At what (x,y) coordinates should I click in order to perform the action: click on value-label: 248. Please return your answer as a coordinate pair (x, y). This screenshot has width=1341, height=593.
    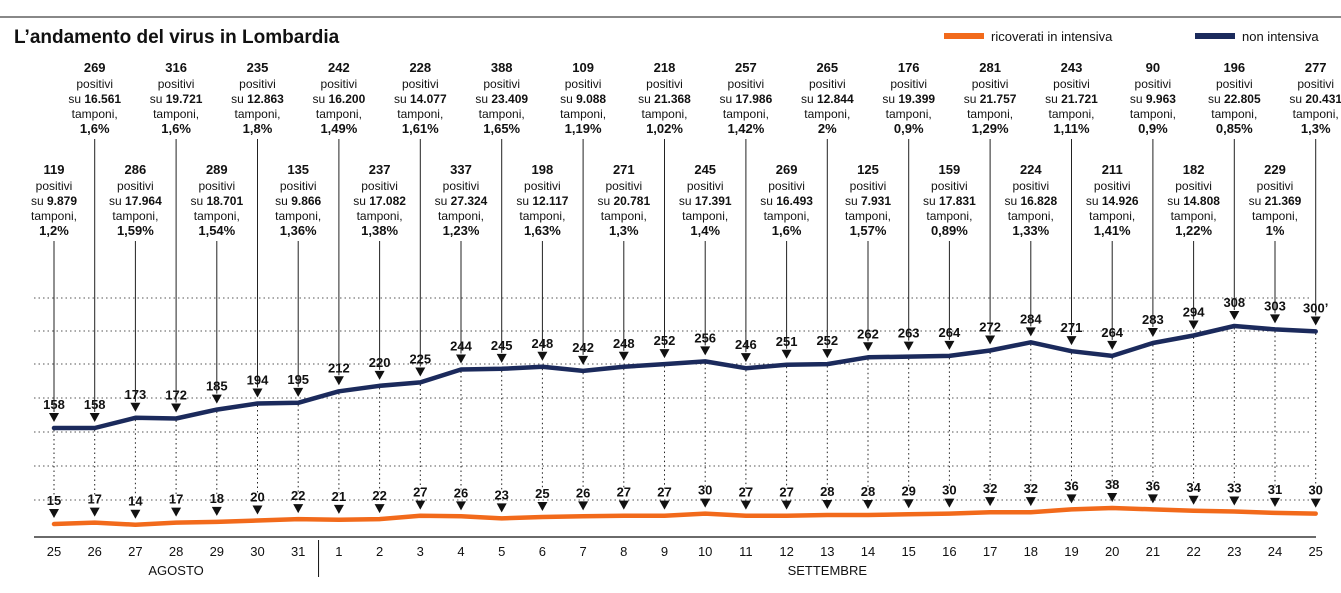
    Looking at the image, I should click on (543, 343).